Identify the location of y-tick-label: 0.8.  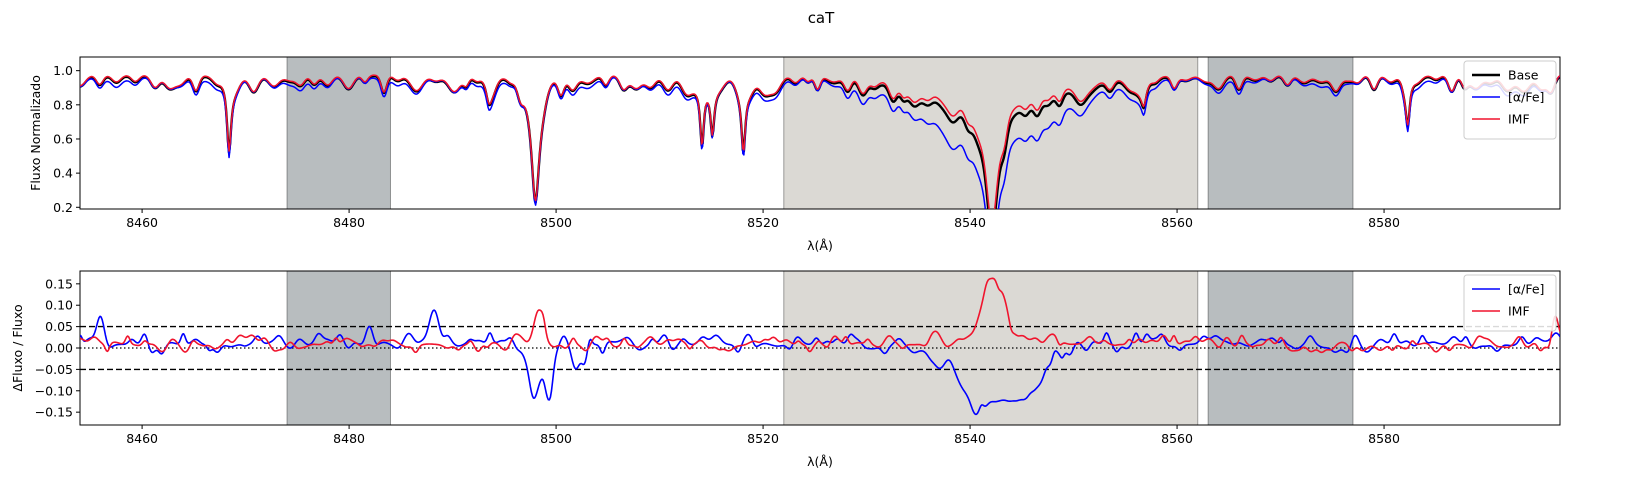
(63, 104).